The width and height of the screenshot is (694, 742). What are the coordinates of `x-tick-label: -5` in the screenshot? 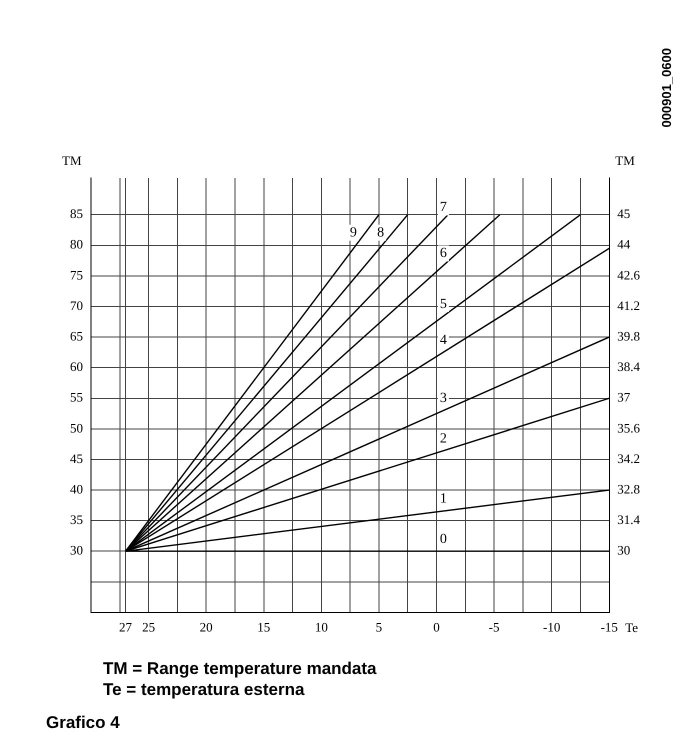 It's located at (494, 627).